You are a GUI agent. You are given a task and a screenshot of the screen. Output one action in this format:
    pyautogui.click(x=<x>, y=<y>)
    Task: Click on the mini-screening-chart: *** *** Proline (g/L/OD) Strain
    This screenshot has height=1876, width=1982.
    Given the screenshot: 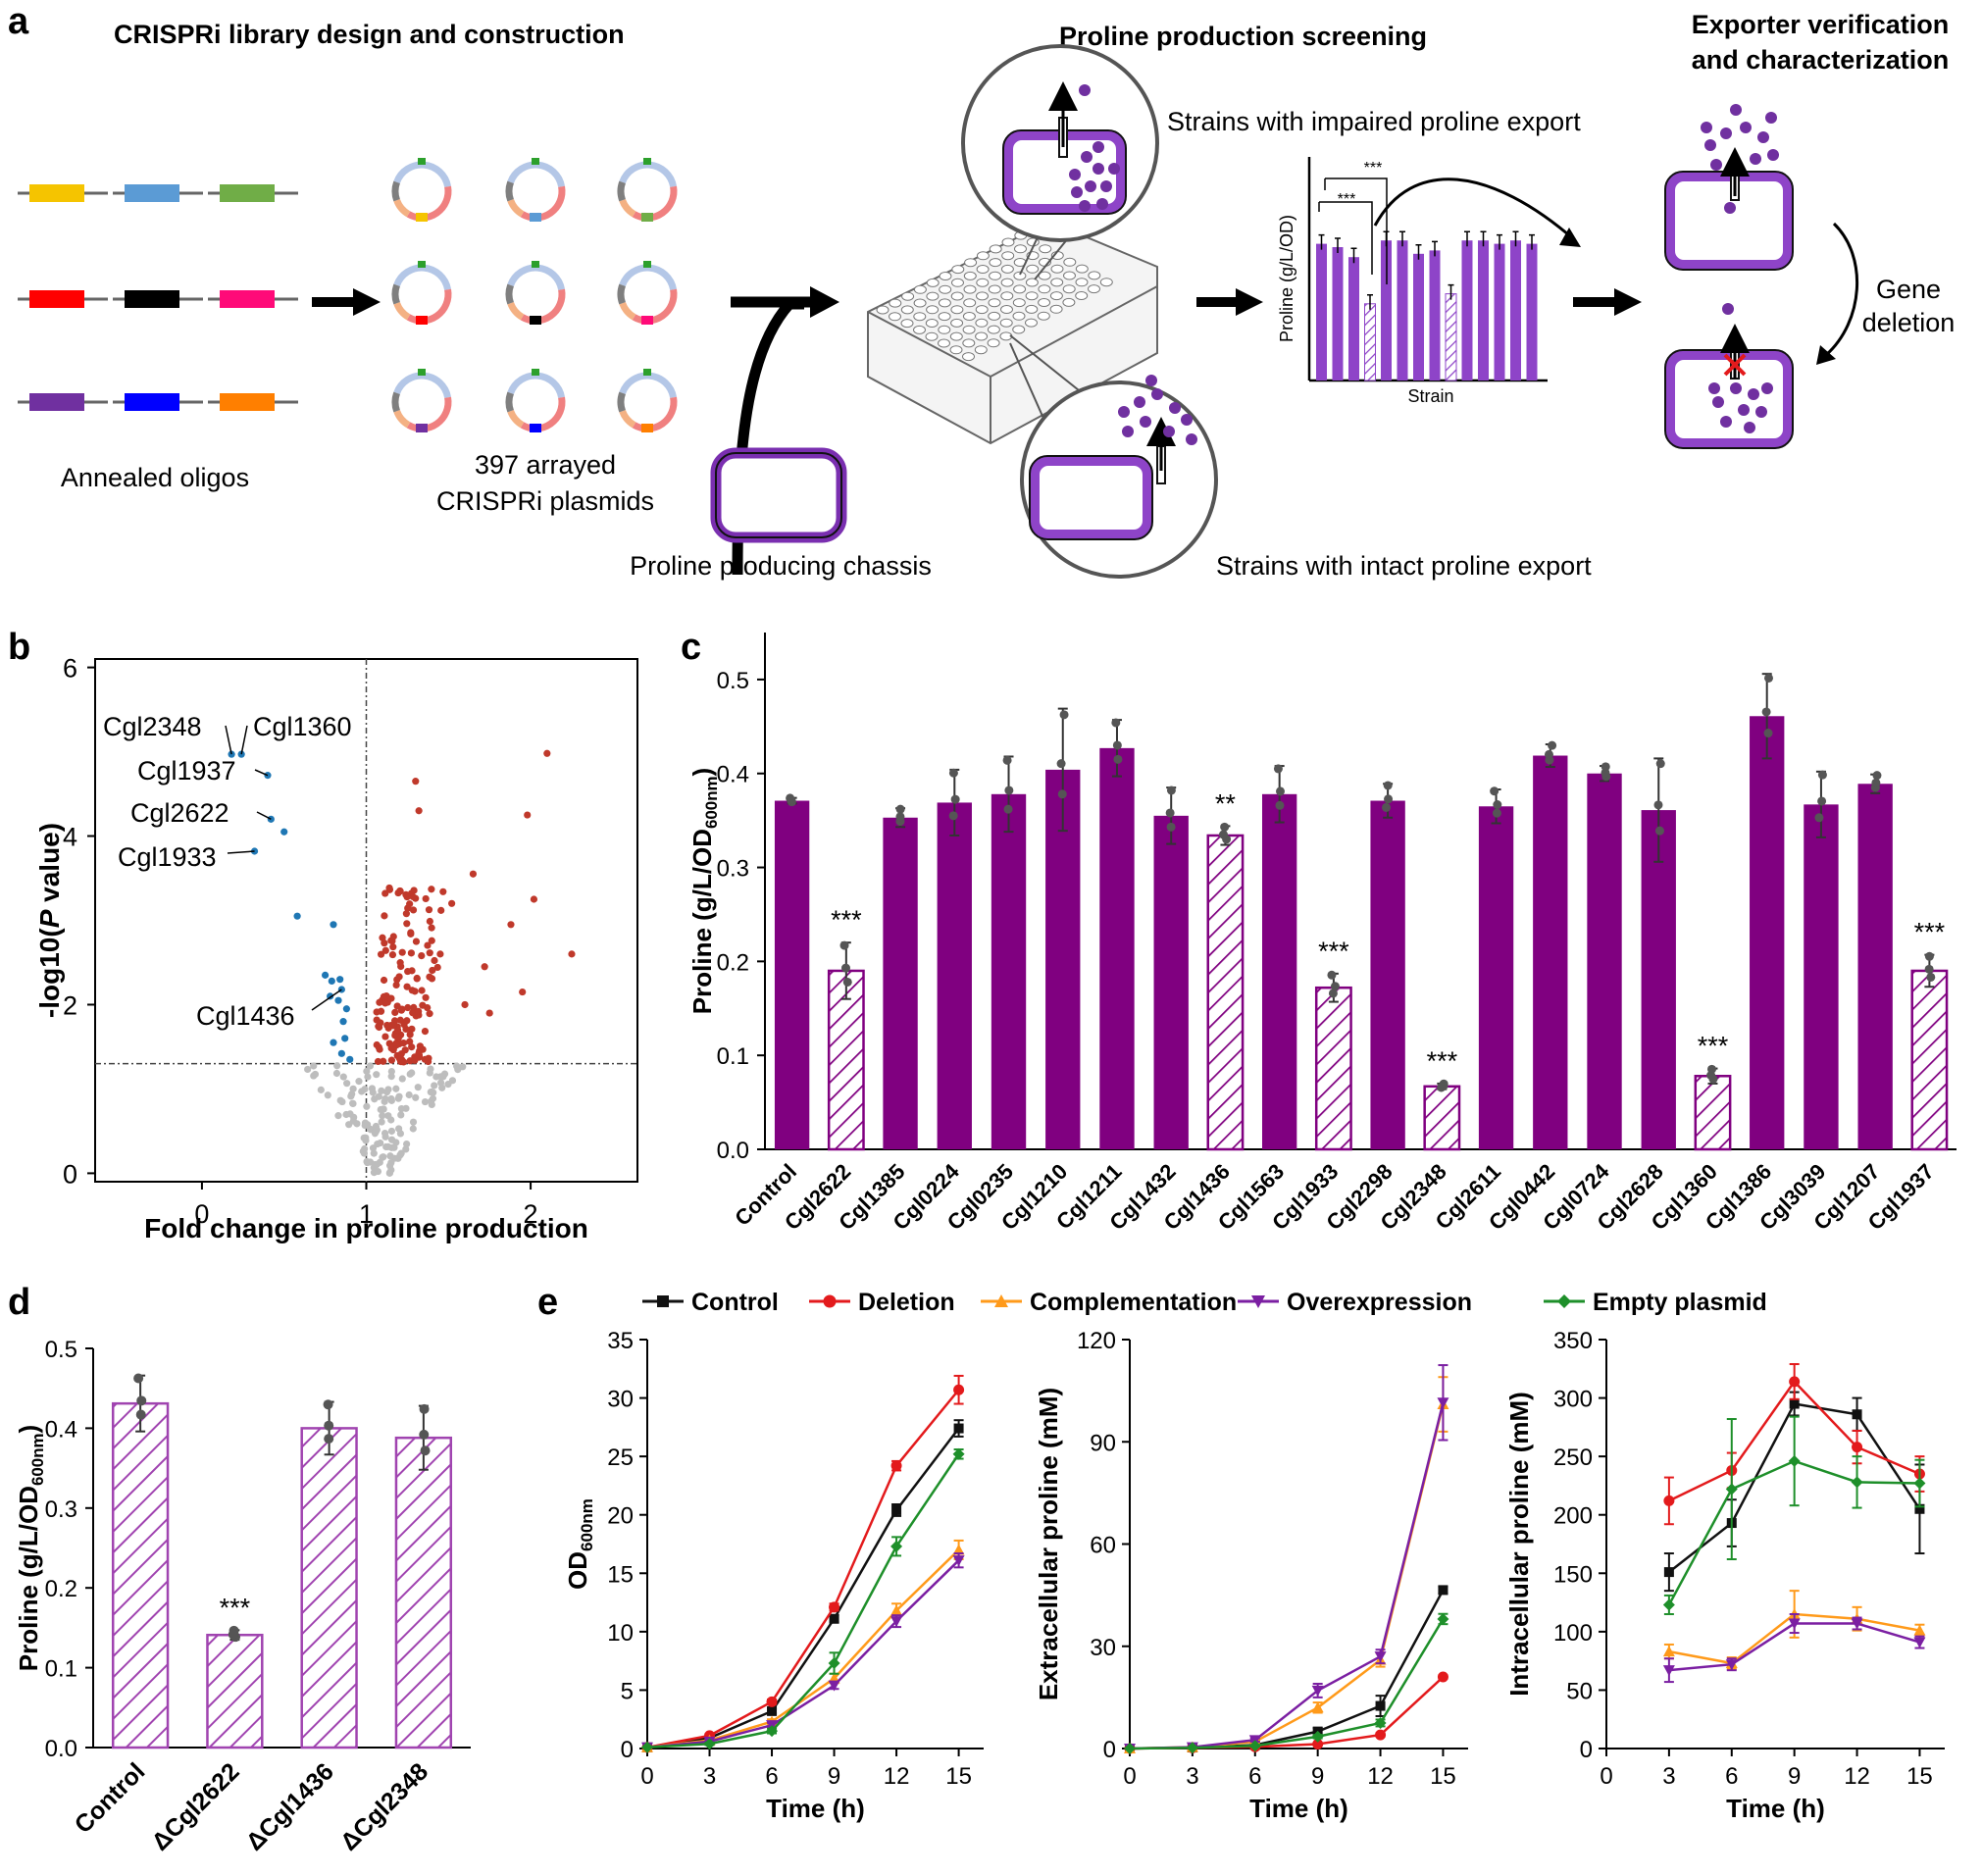 What is the action you would take?
    pyautogui.click(x=1429, y=281)
    